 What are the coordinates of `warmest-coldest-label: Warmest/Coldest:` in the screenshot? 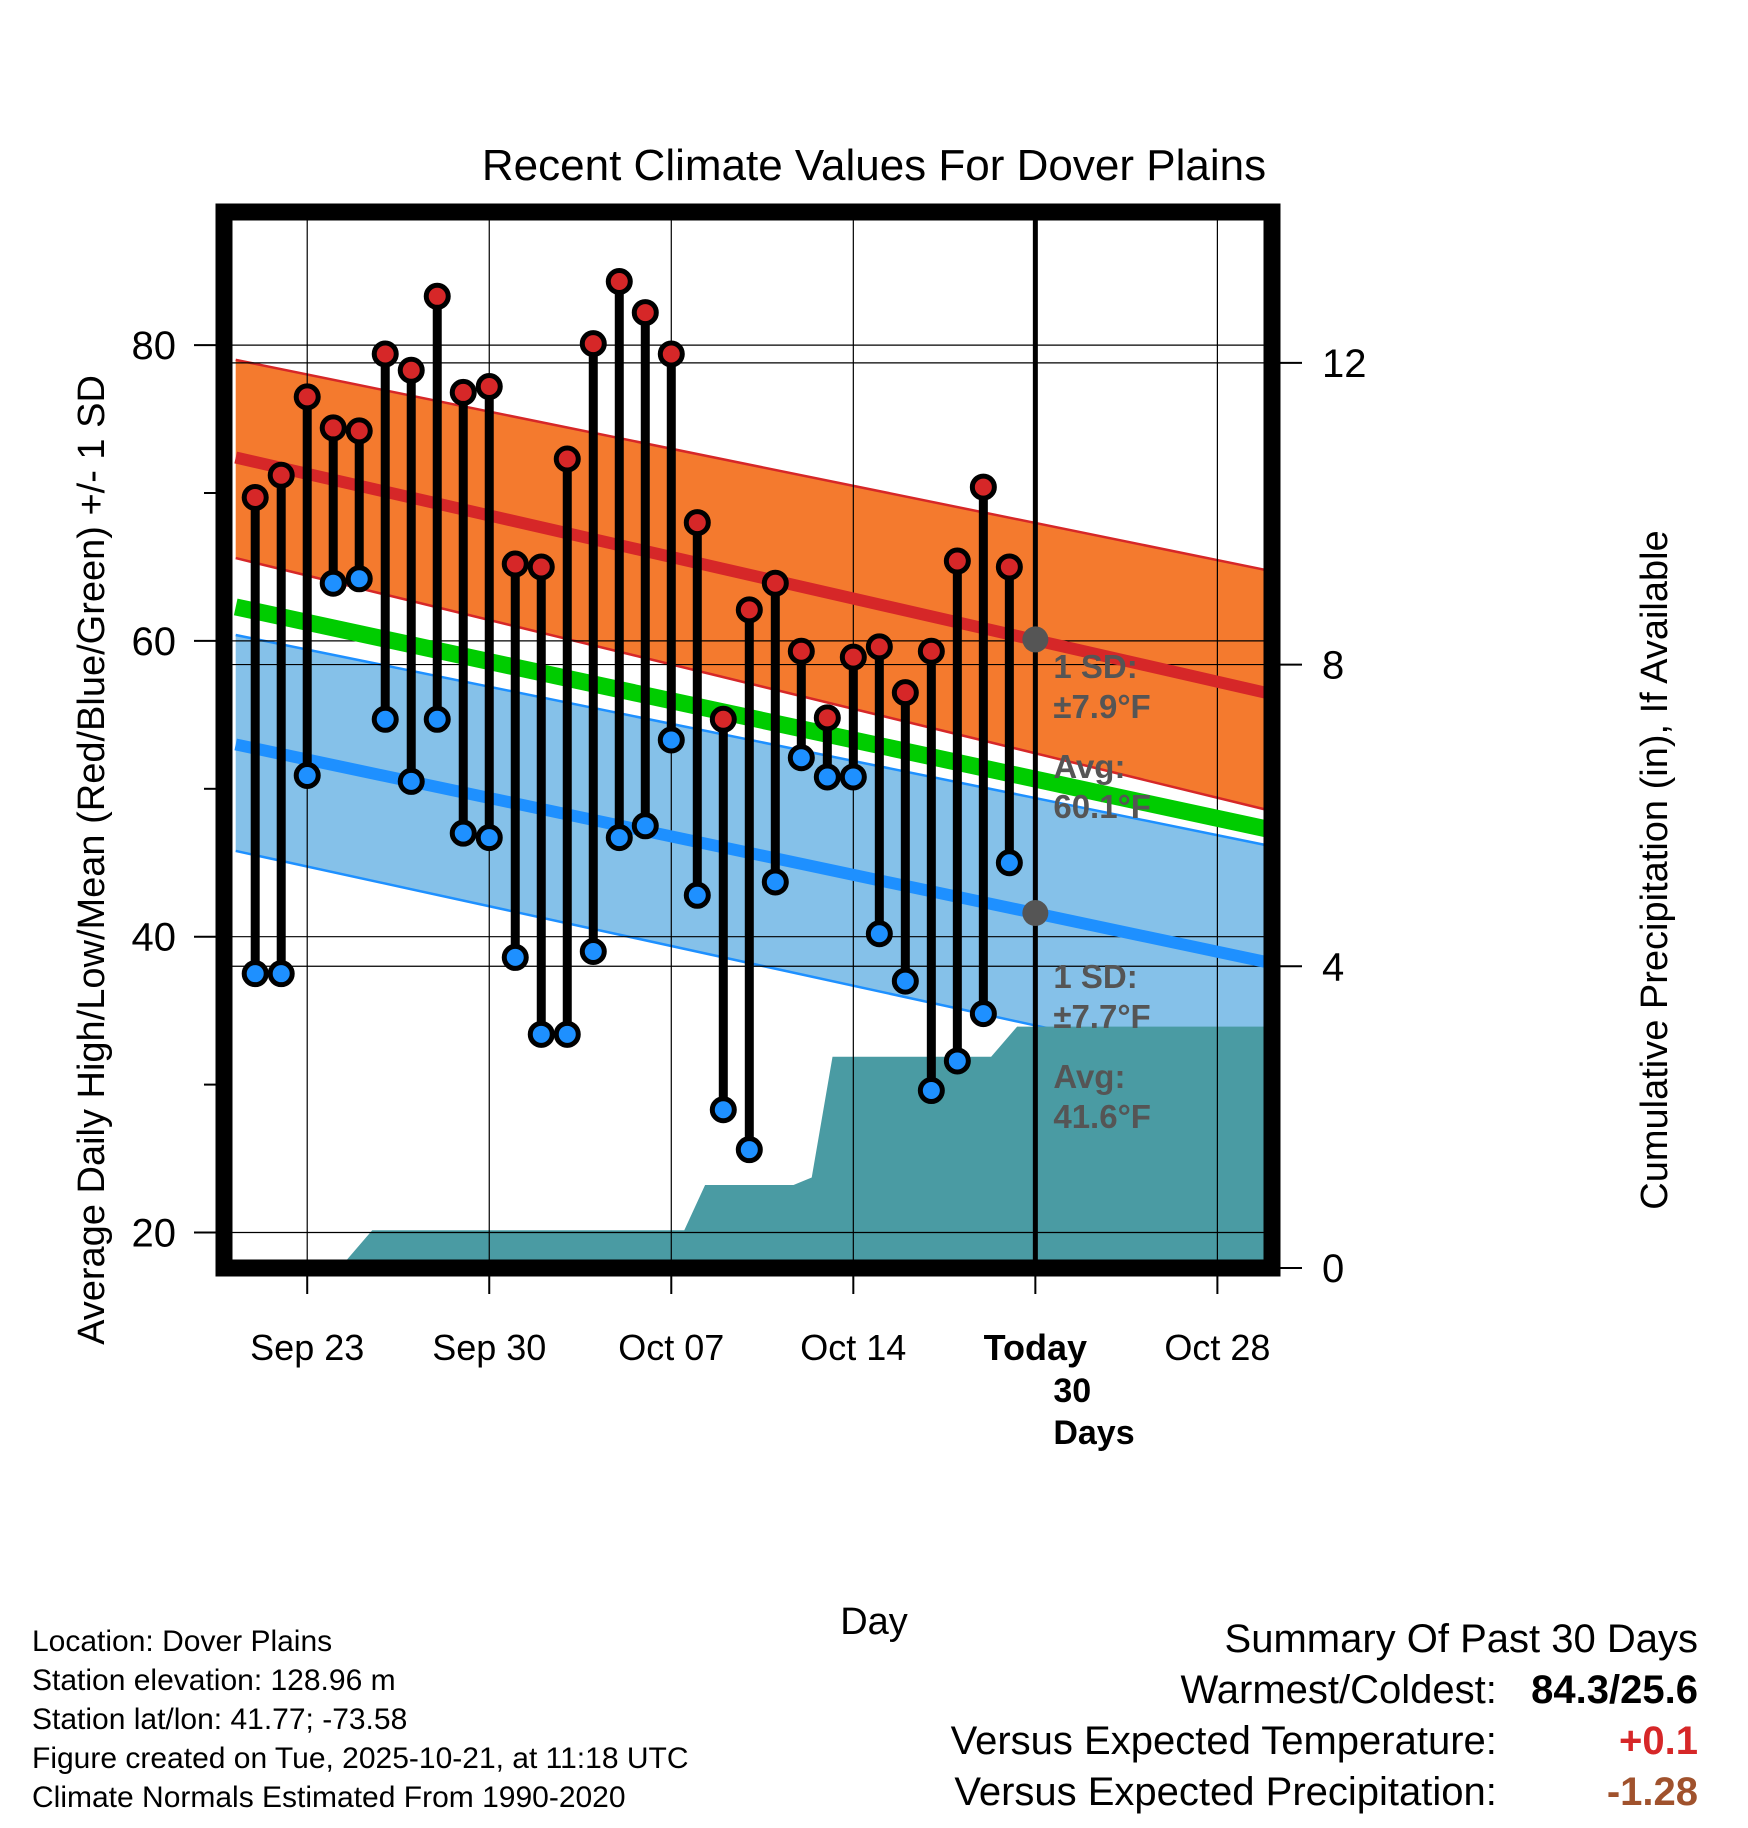 It's located at (1338, 1690).